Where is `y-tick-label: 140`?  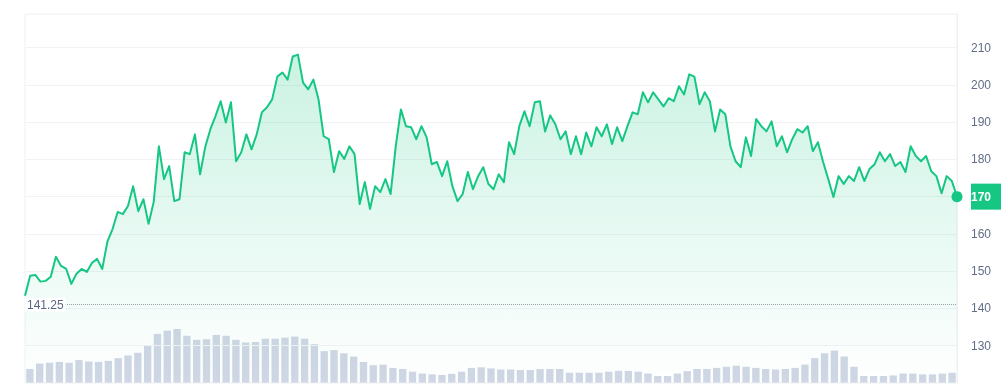 y-tick-label: 140 is located at coordinates (981, 308).